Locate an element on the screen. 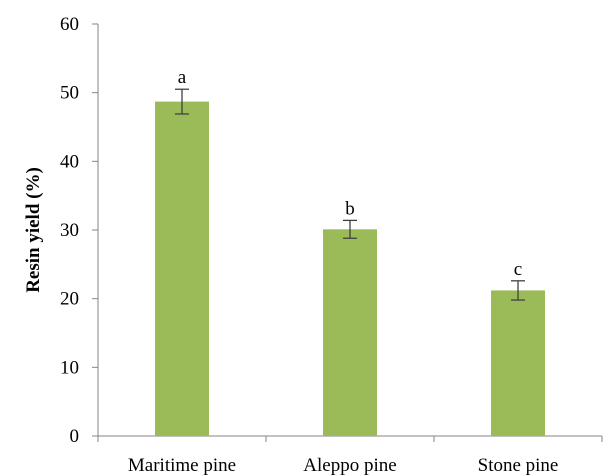 Image resolution: width=613 pixels, height=476 pixels. x-category-label: Stone pine is located at coordinates (518, 465).